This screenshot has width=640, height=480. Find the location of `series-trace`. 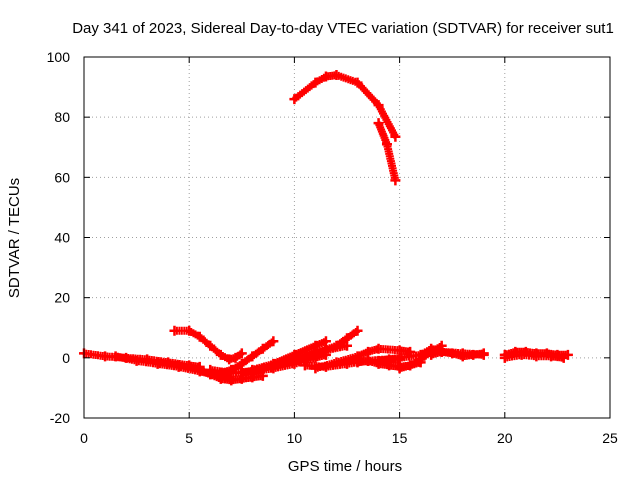

series-trace is located at coordinates (386, 150).